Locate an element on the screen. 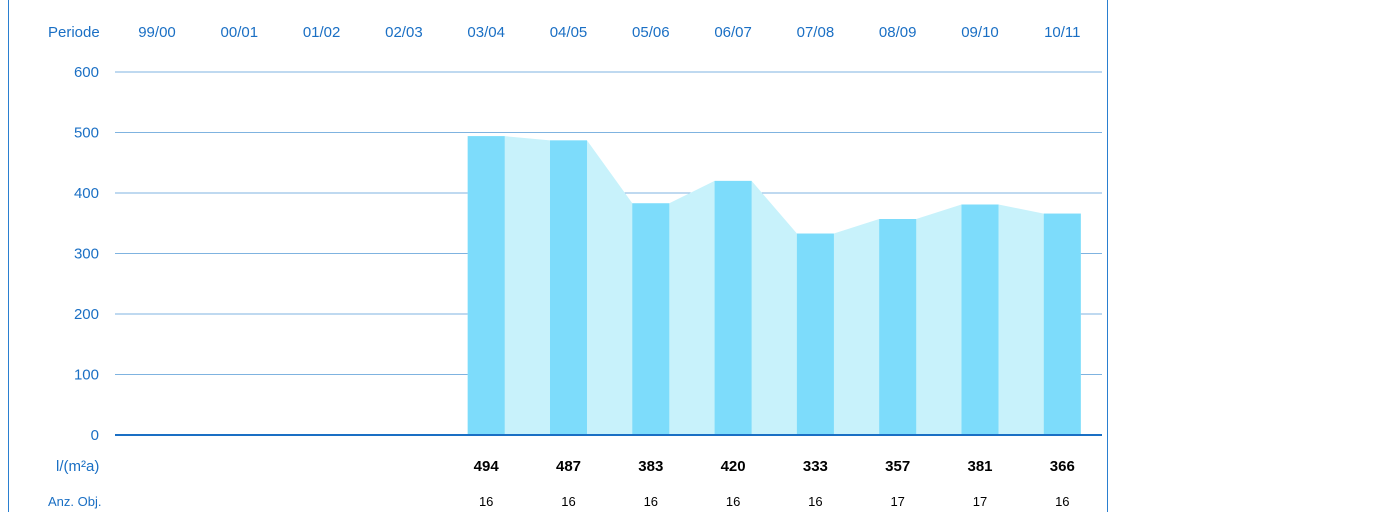  x-tick-label: 10/11 is located at coordinates (1062, 32).